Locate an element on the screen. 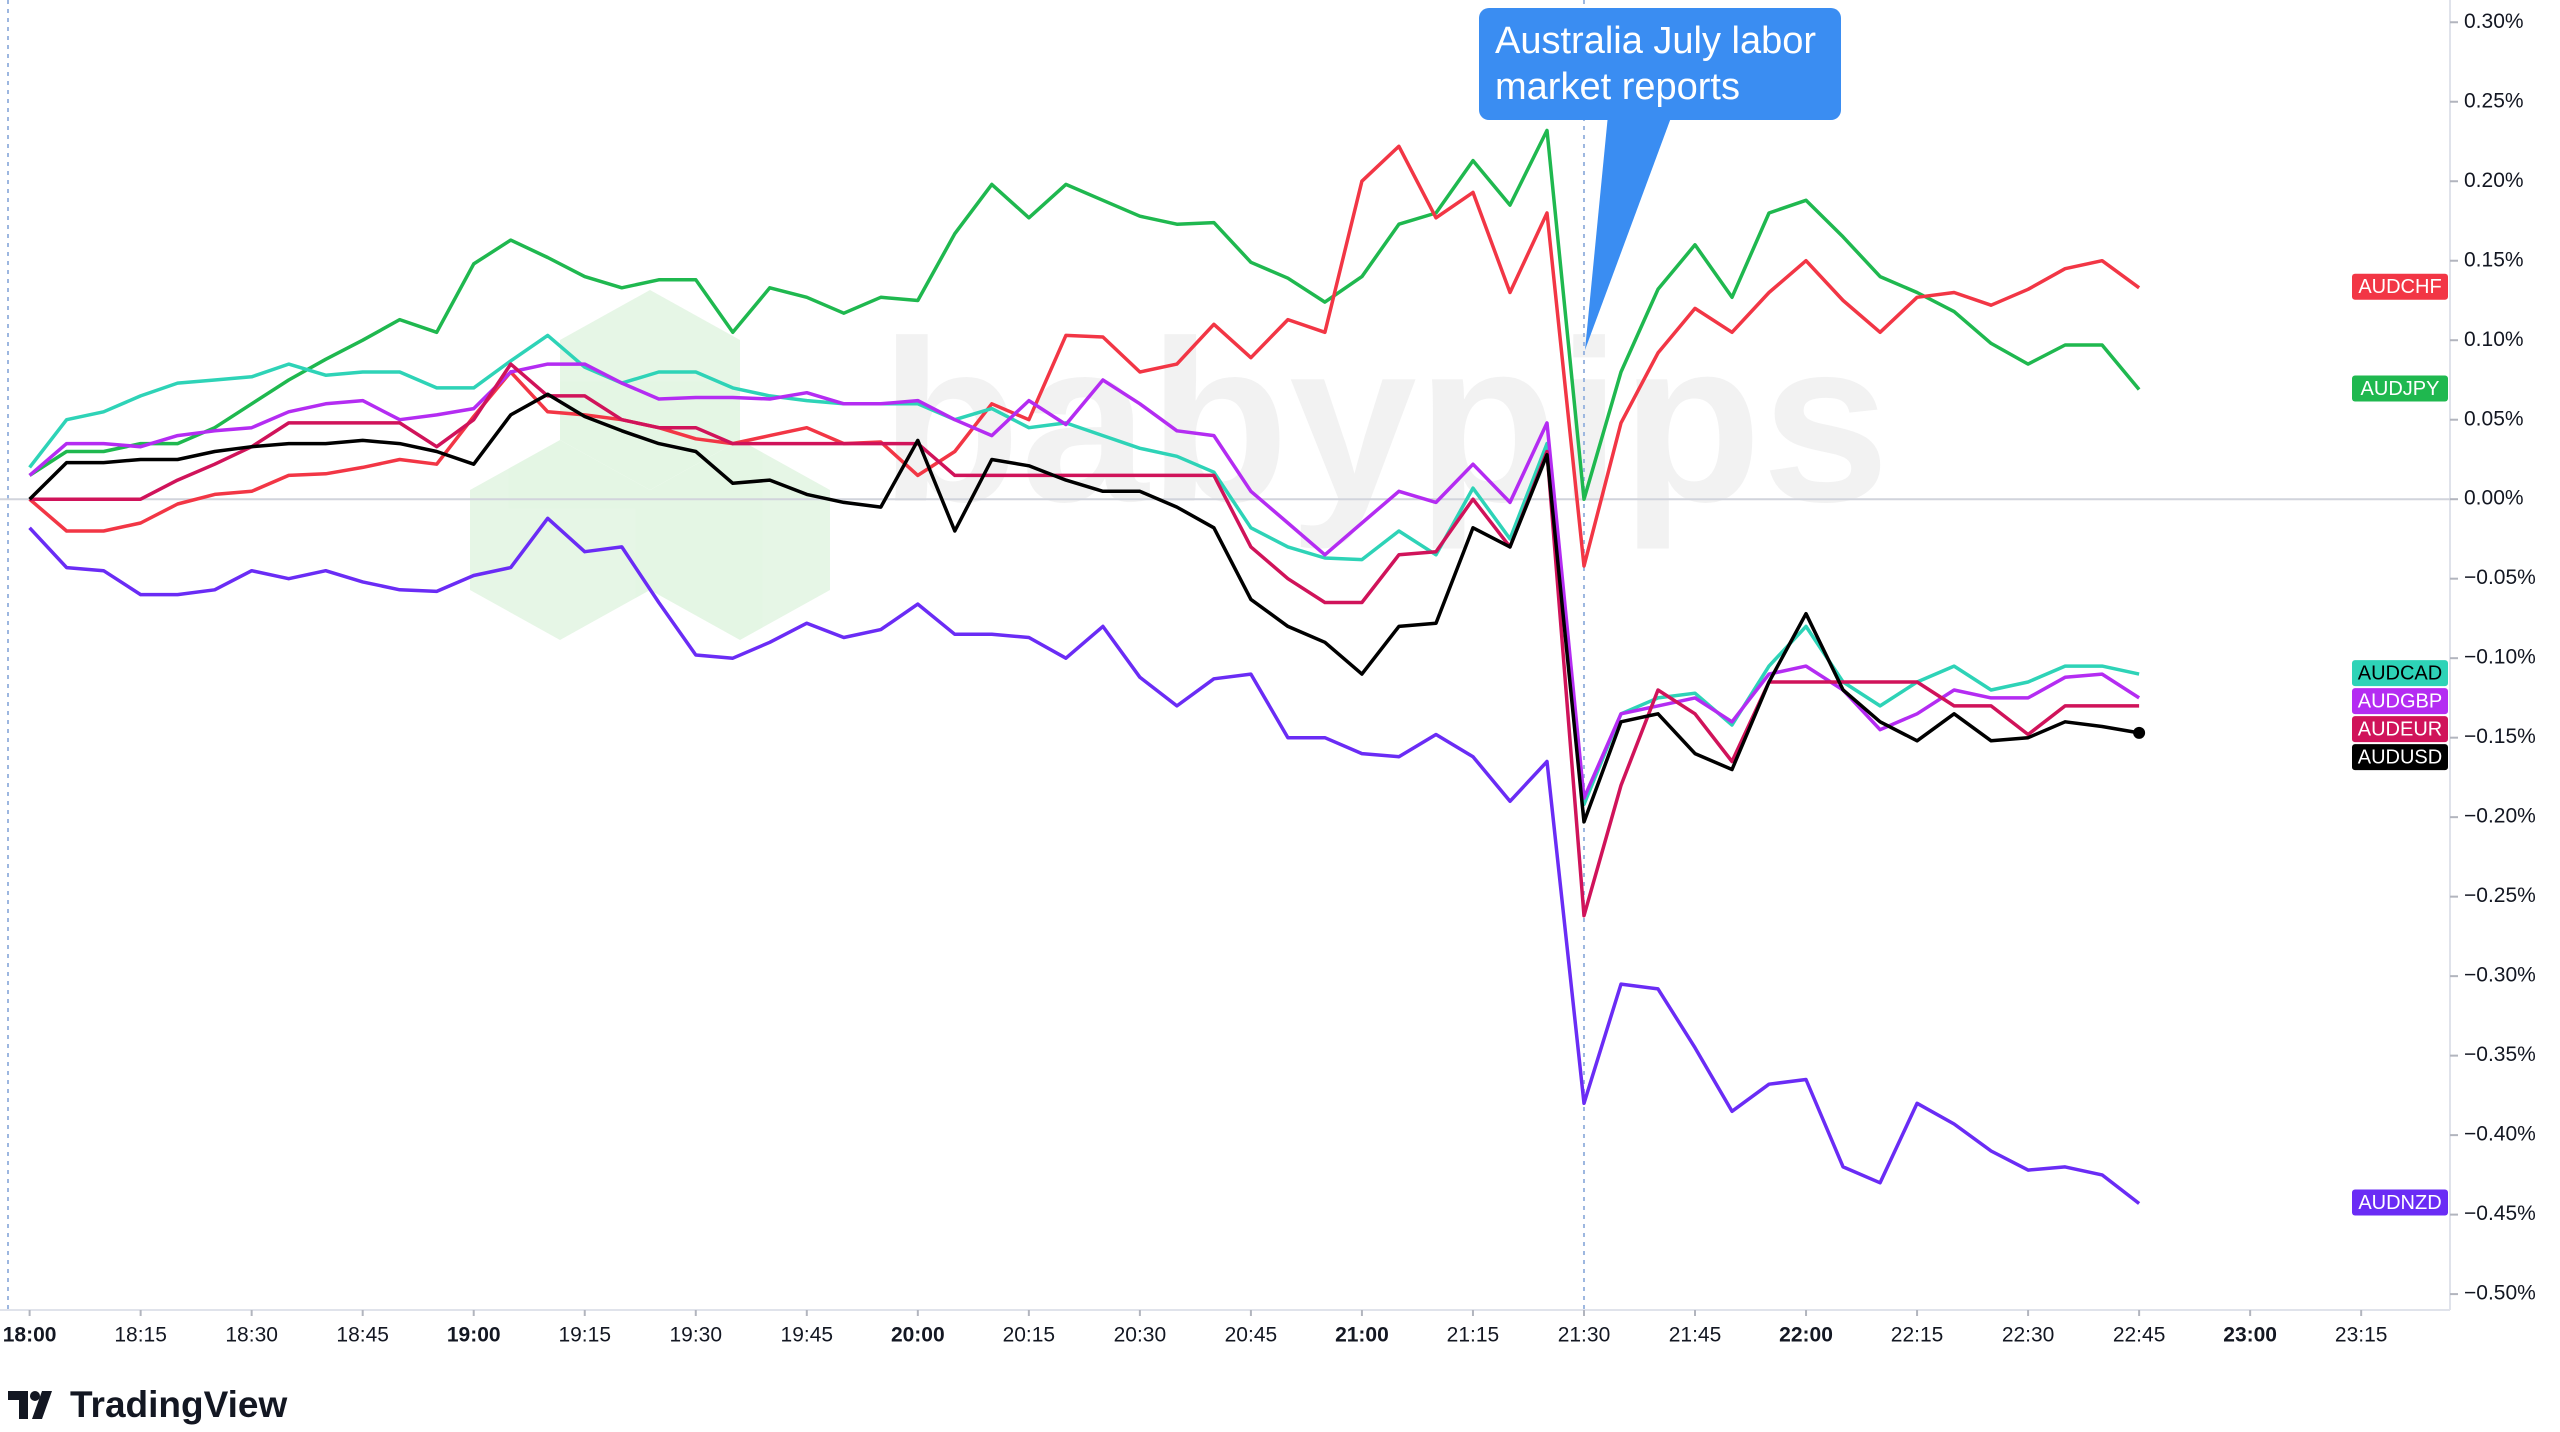 This screenshot has height=1432, width=2560. y-tick-label: −0.30% is located at coordinates (2500, 975).